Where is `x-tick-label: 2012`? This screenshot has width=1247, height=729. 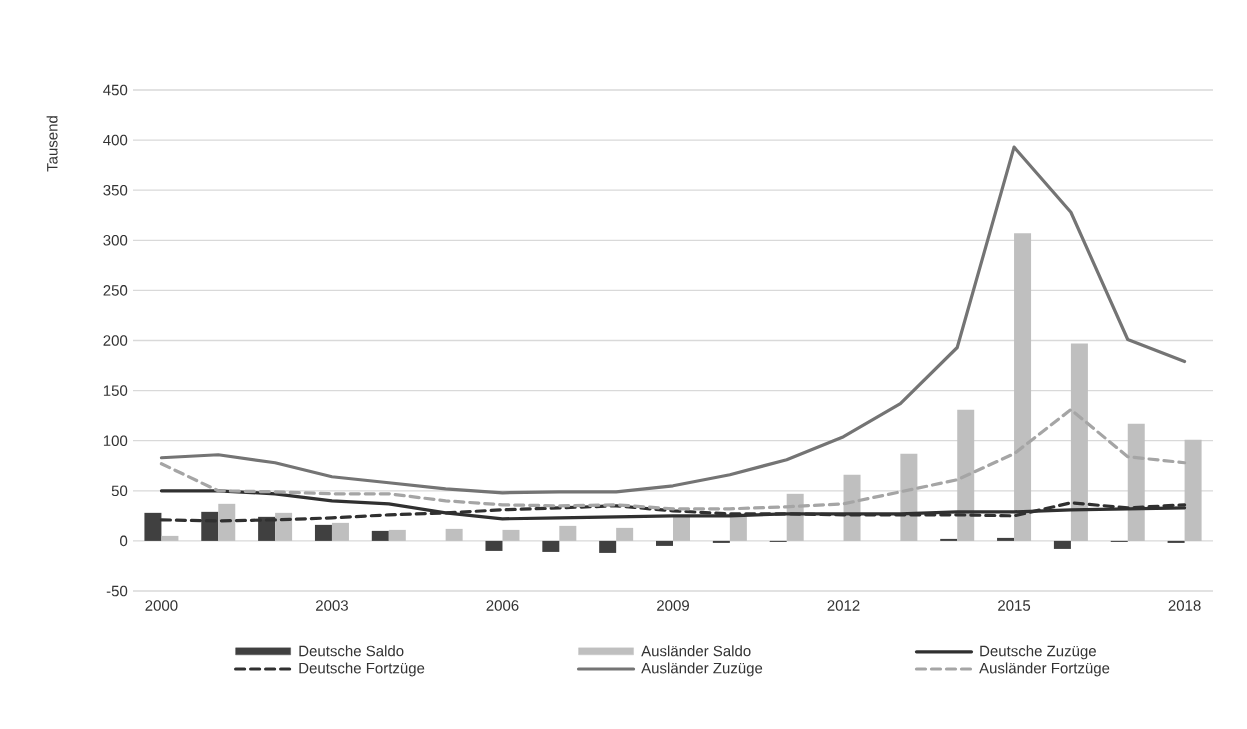
x-tick-label: 2012 is located at coordinates (843, 605).